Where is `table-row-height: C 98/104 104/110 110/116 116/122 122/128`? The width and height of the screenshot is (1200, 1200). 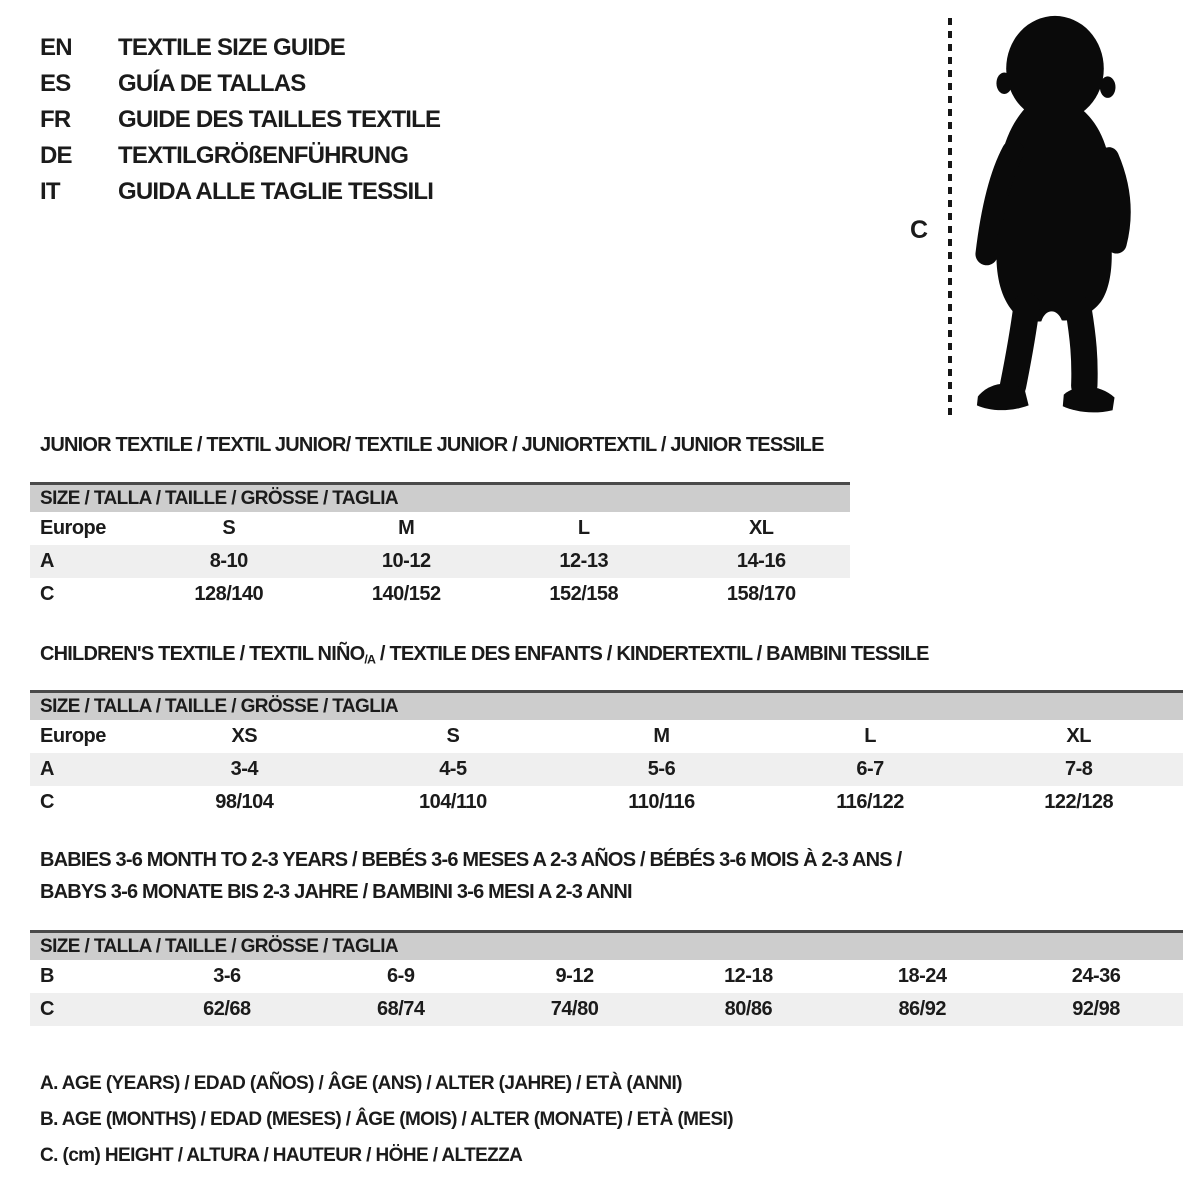
table-row-height: C 98/104 104/110 110/116 116/122 122/128 is located at coordinates (606, 802).